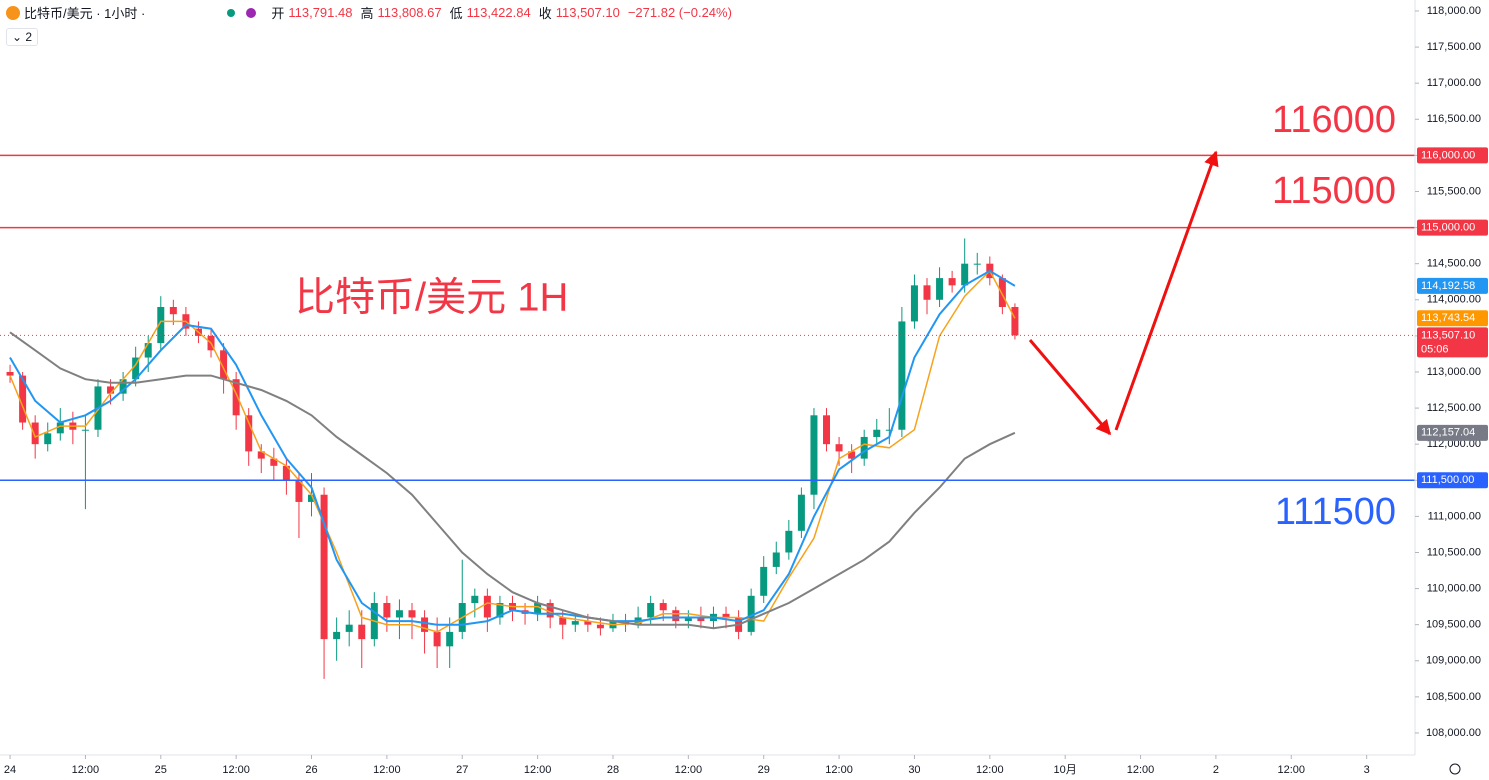 The image size is (1489, 780). Describe the element at coordinates (1452, 342) in the screenshot. I see `current-price-tag` at that location.